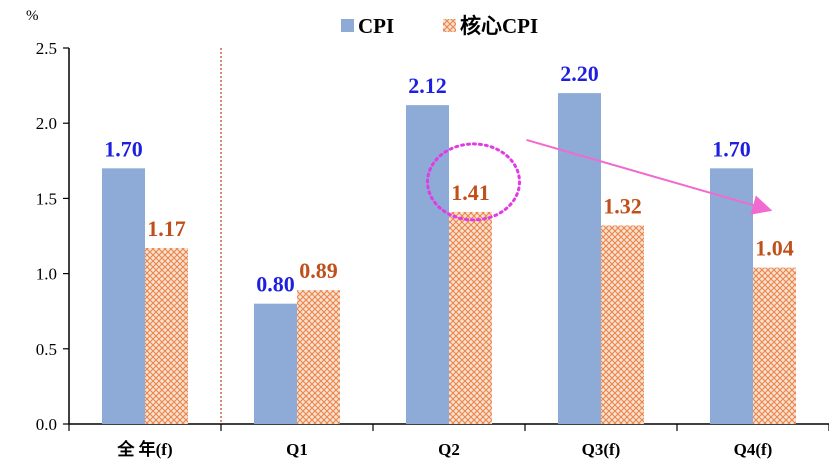  I want to click on legend-swatch-cpi, so click(347, 25).